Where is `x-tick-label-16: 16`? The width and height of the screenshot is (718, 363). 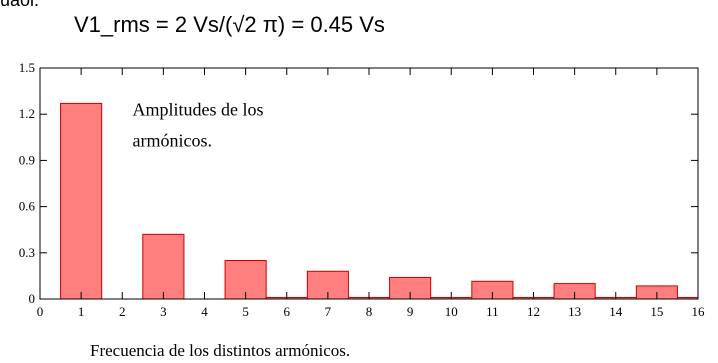 x-tick-label-16: 16 is located at coordinates (699, 311).